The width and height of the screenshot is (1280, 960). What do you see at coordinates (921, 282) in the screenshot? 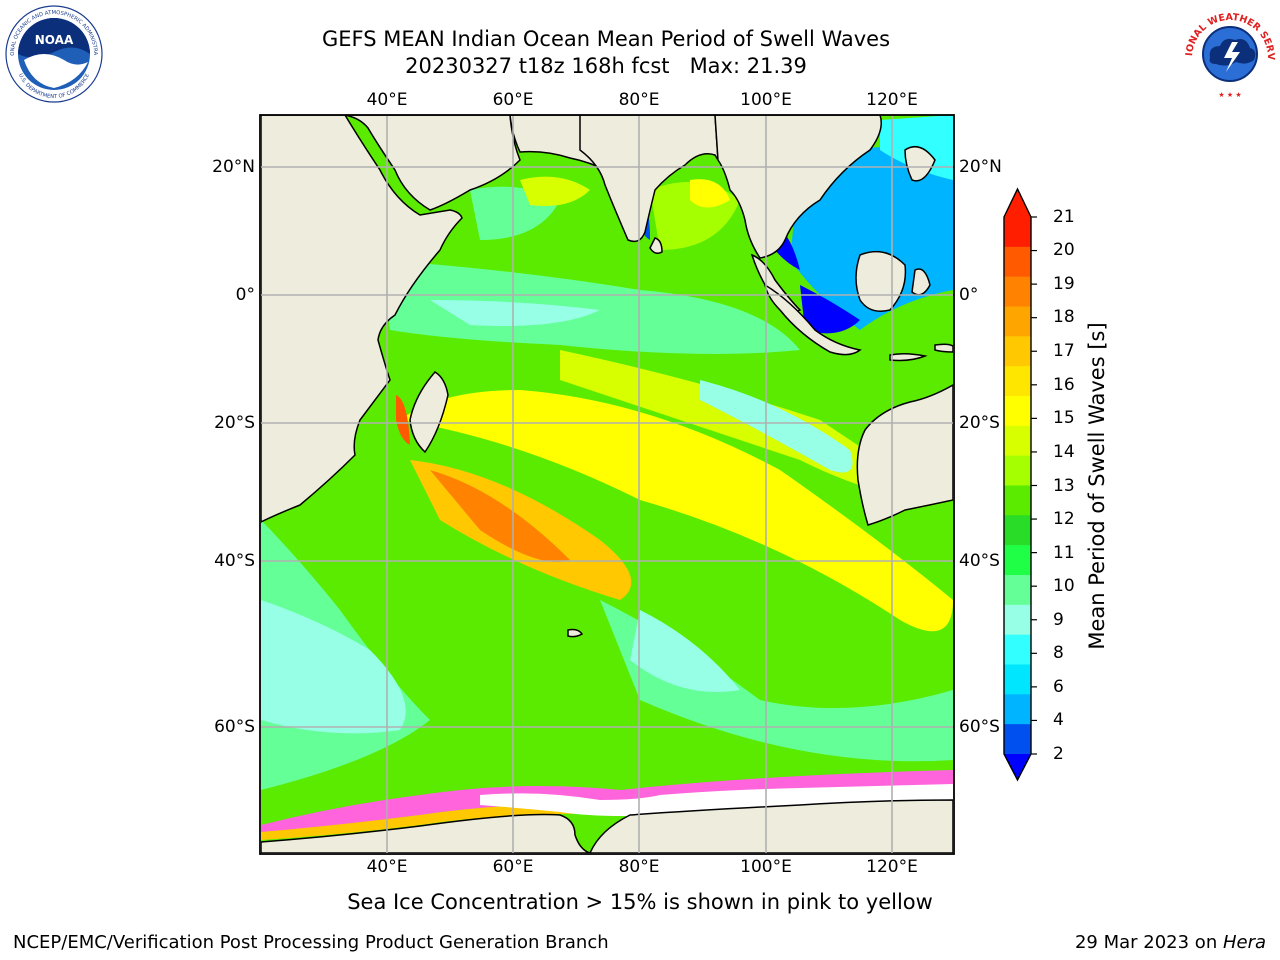
I see `sulawesi` at bounding box center [921, 282].